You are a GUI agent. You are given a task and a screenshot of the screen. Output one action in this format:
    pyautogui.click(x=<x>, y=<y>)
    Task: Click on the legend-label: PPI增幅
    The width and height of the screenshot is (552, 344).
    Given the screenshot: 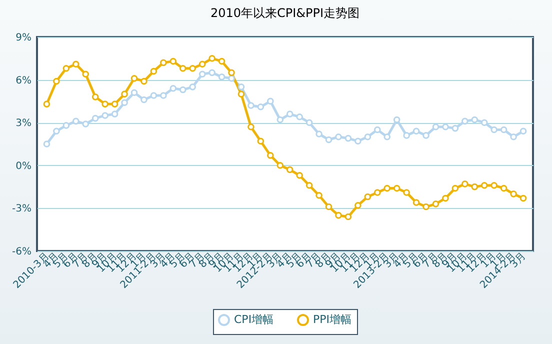 What is the action you would take?
    pyautogui.click(x=332, y=319)
    